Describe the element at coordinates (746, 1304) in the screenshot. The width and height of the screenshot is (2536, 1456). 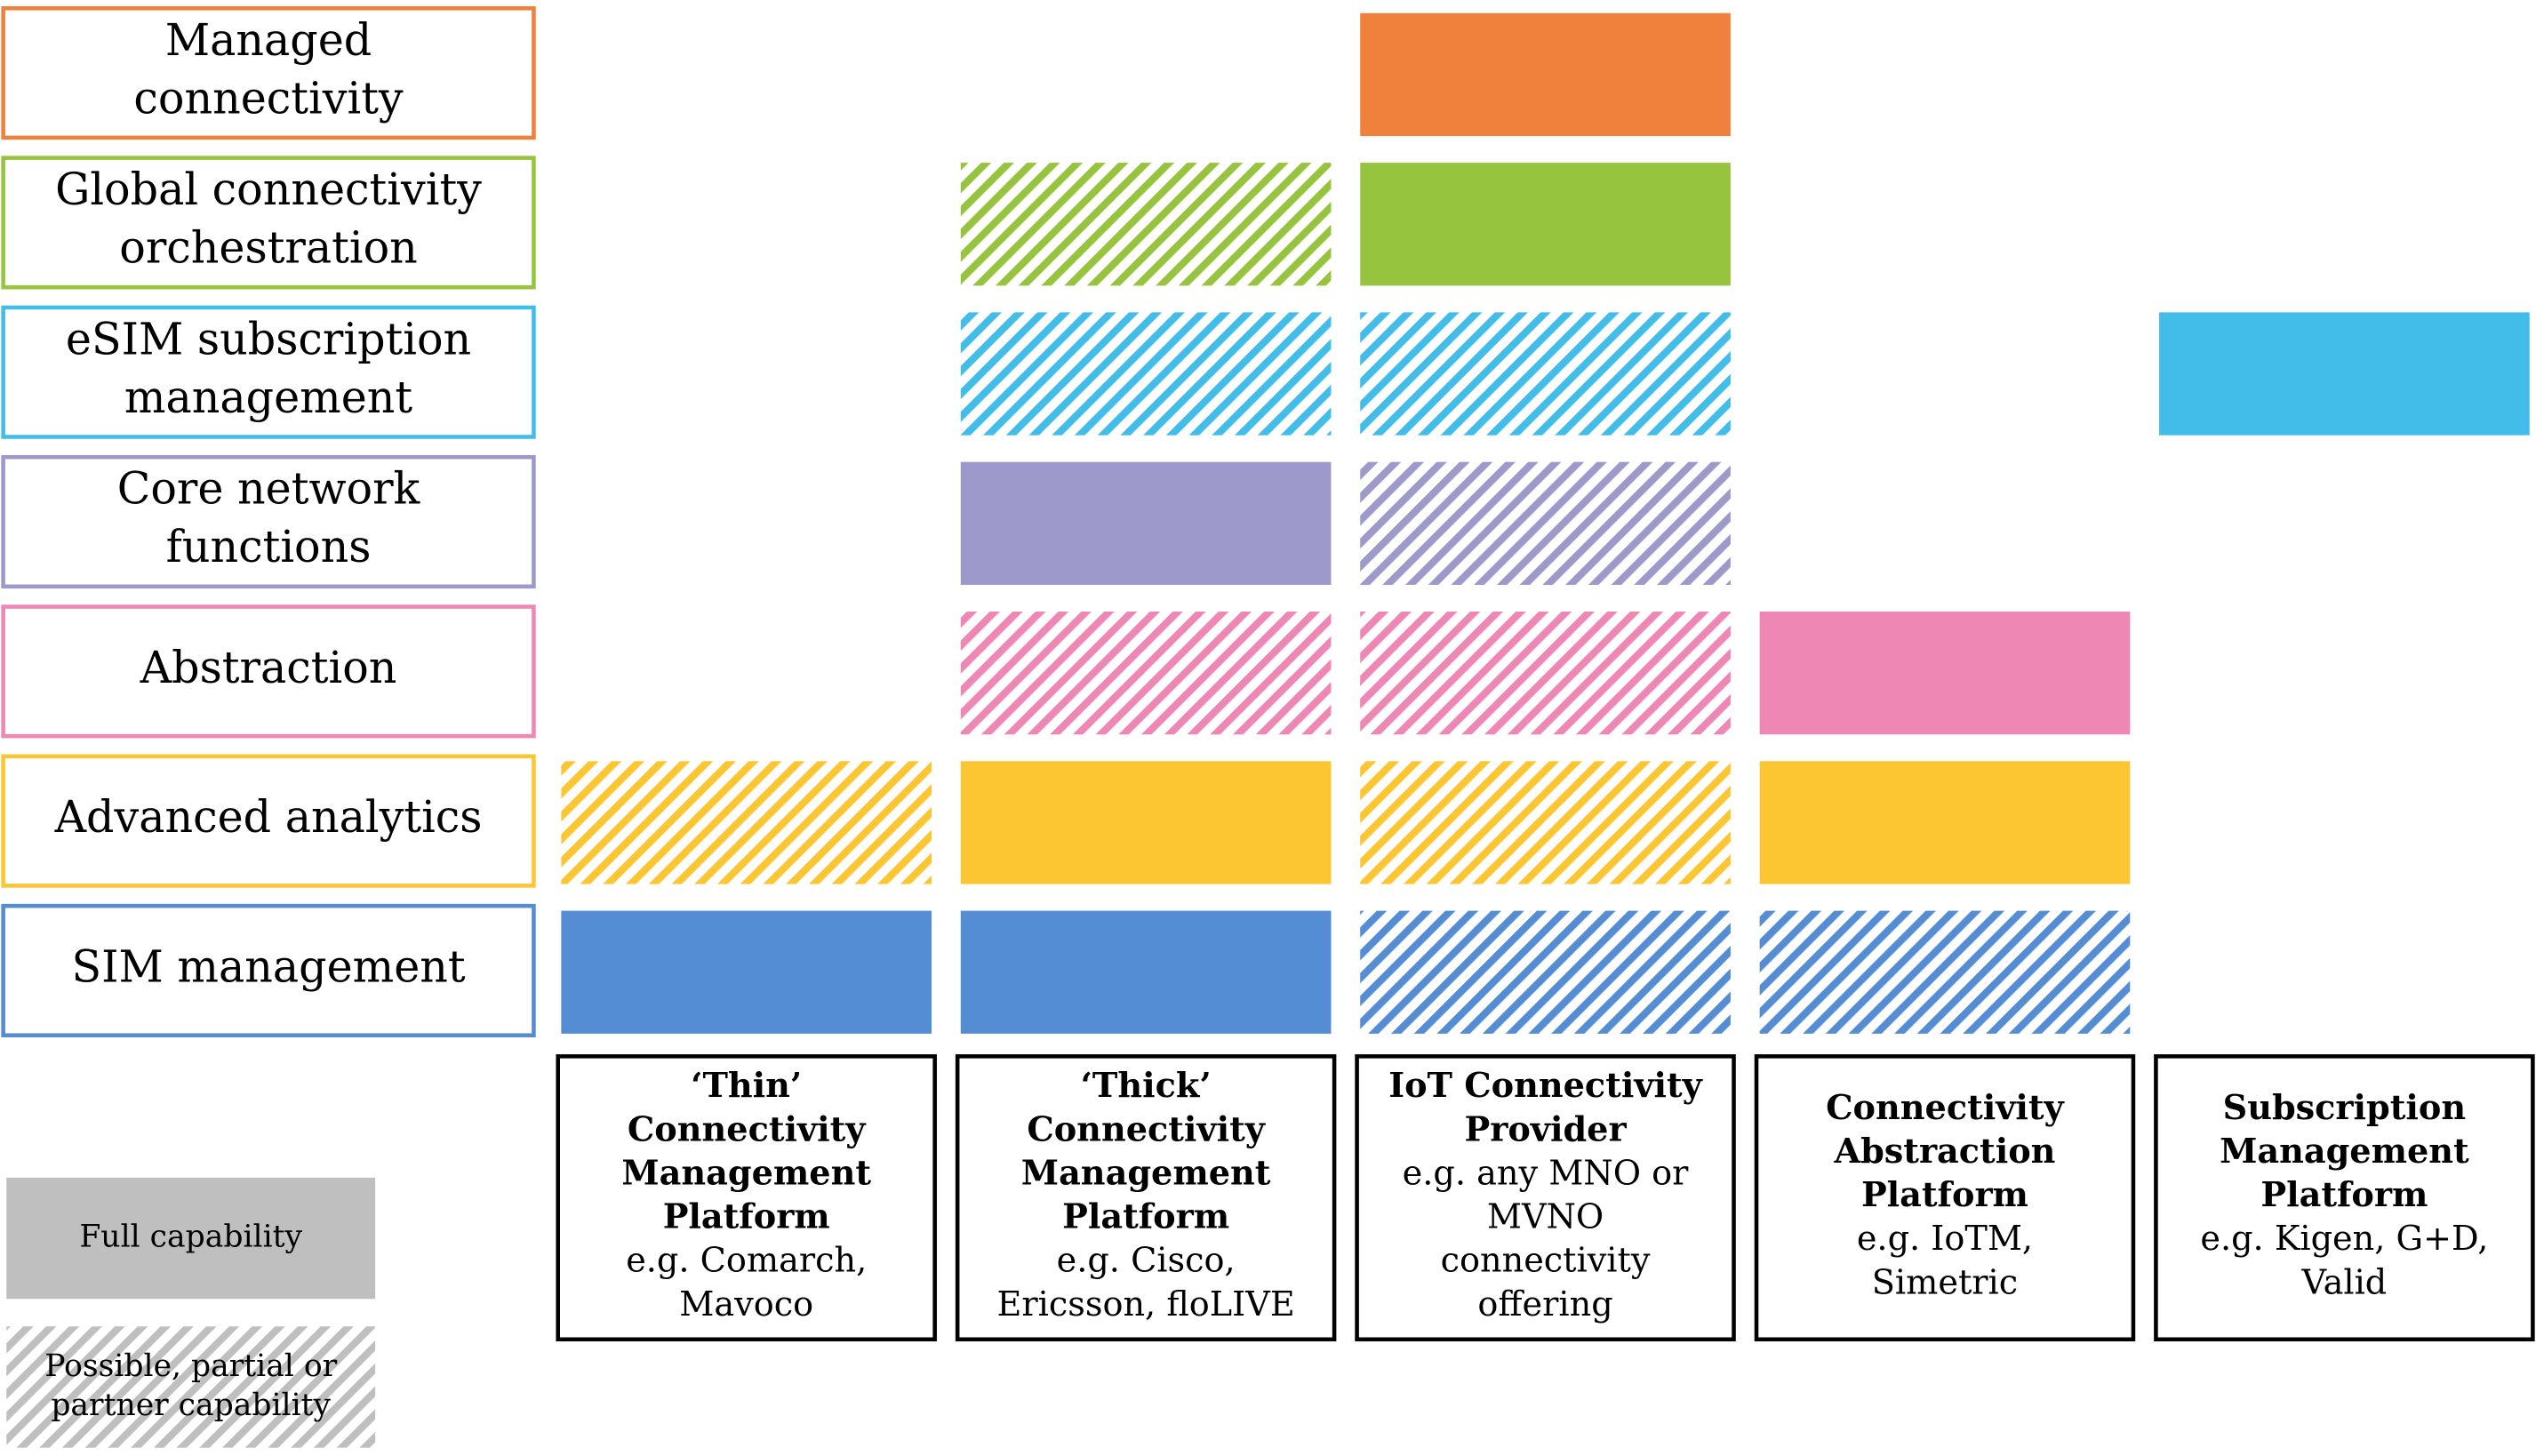
I see `column-examples: Mavoco` at that location.